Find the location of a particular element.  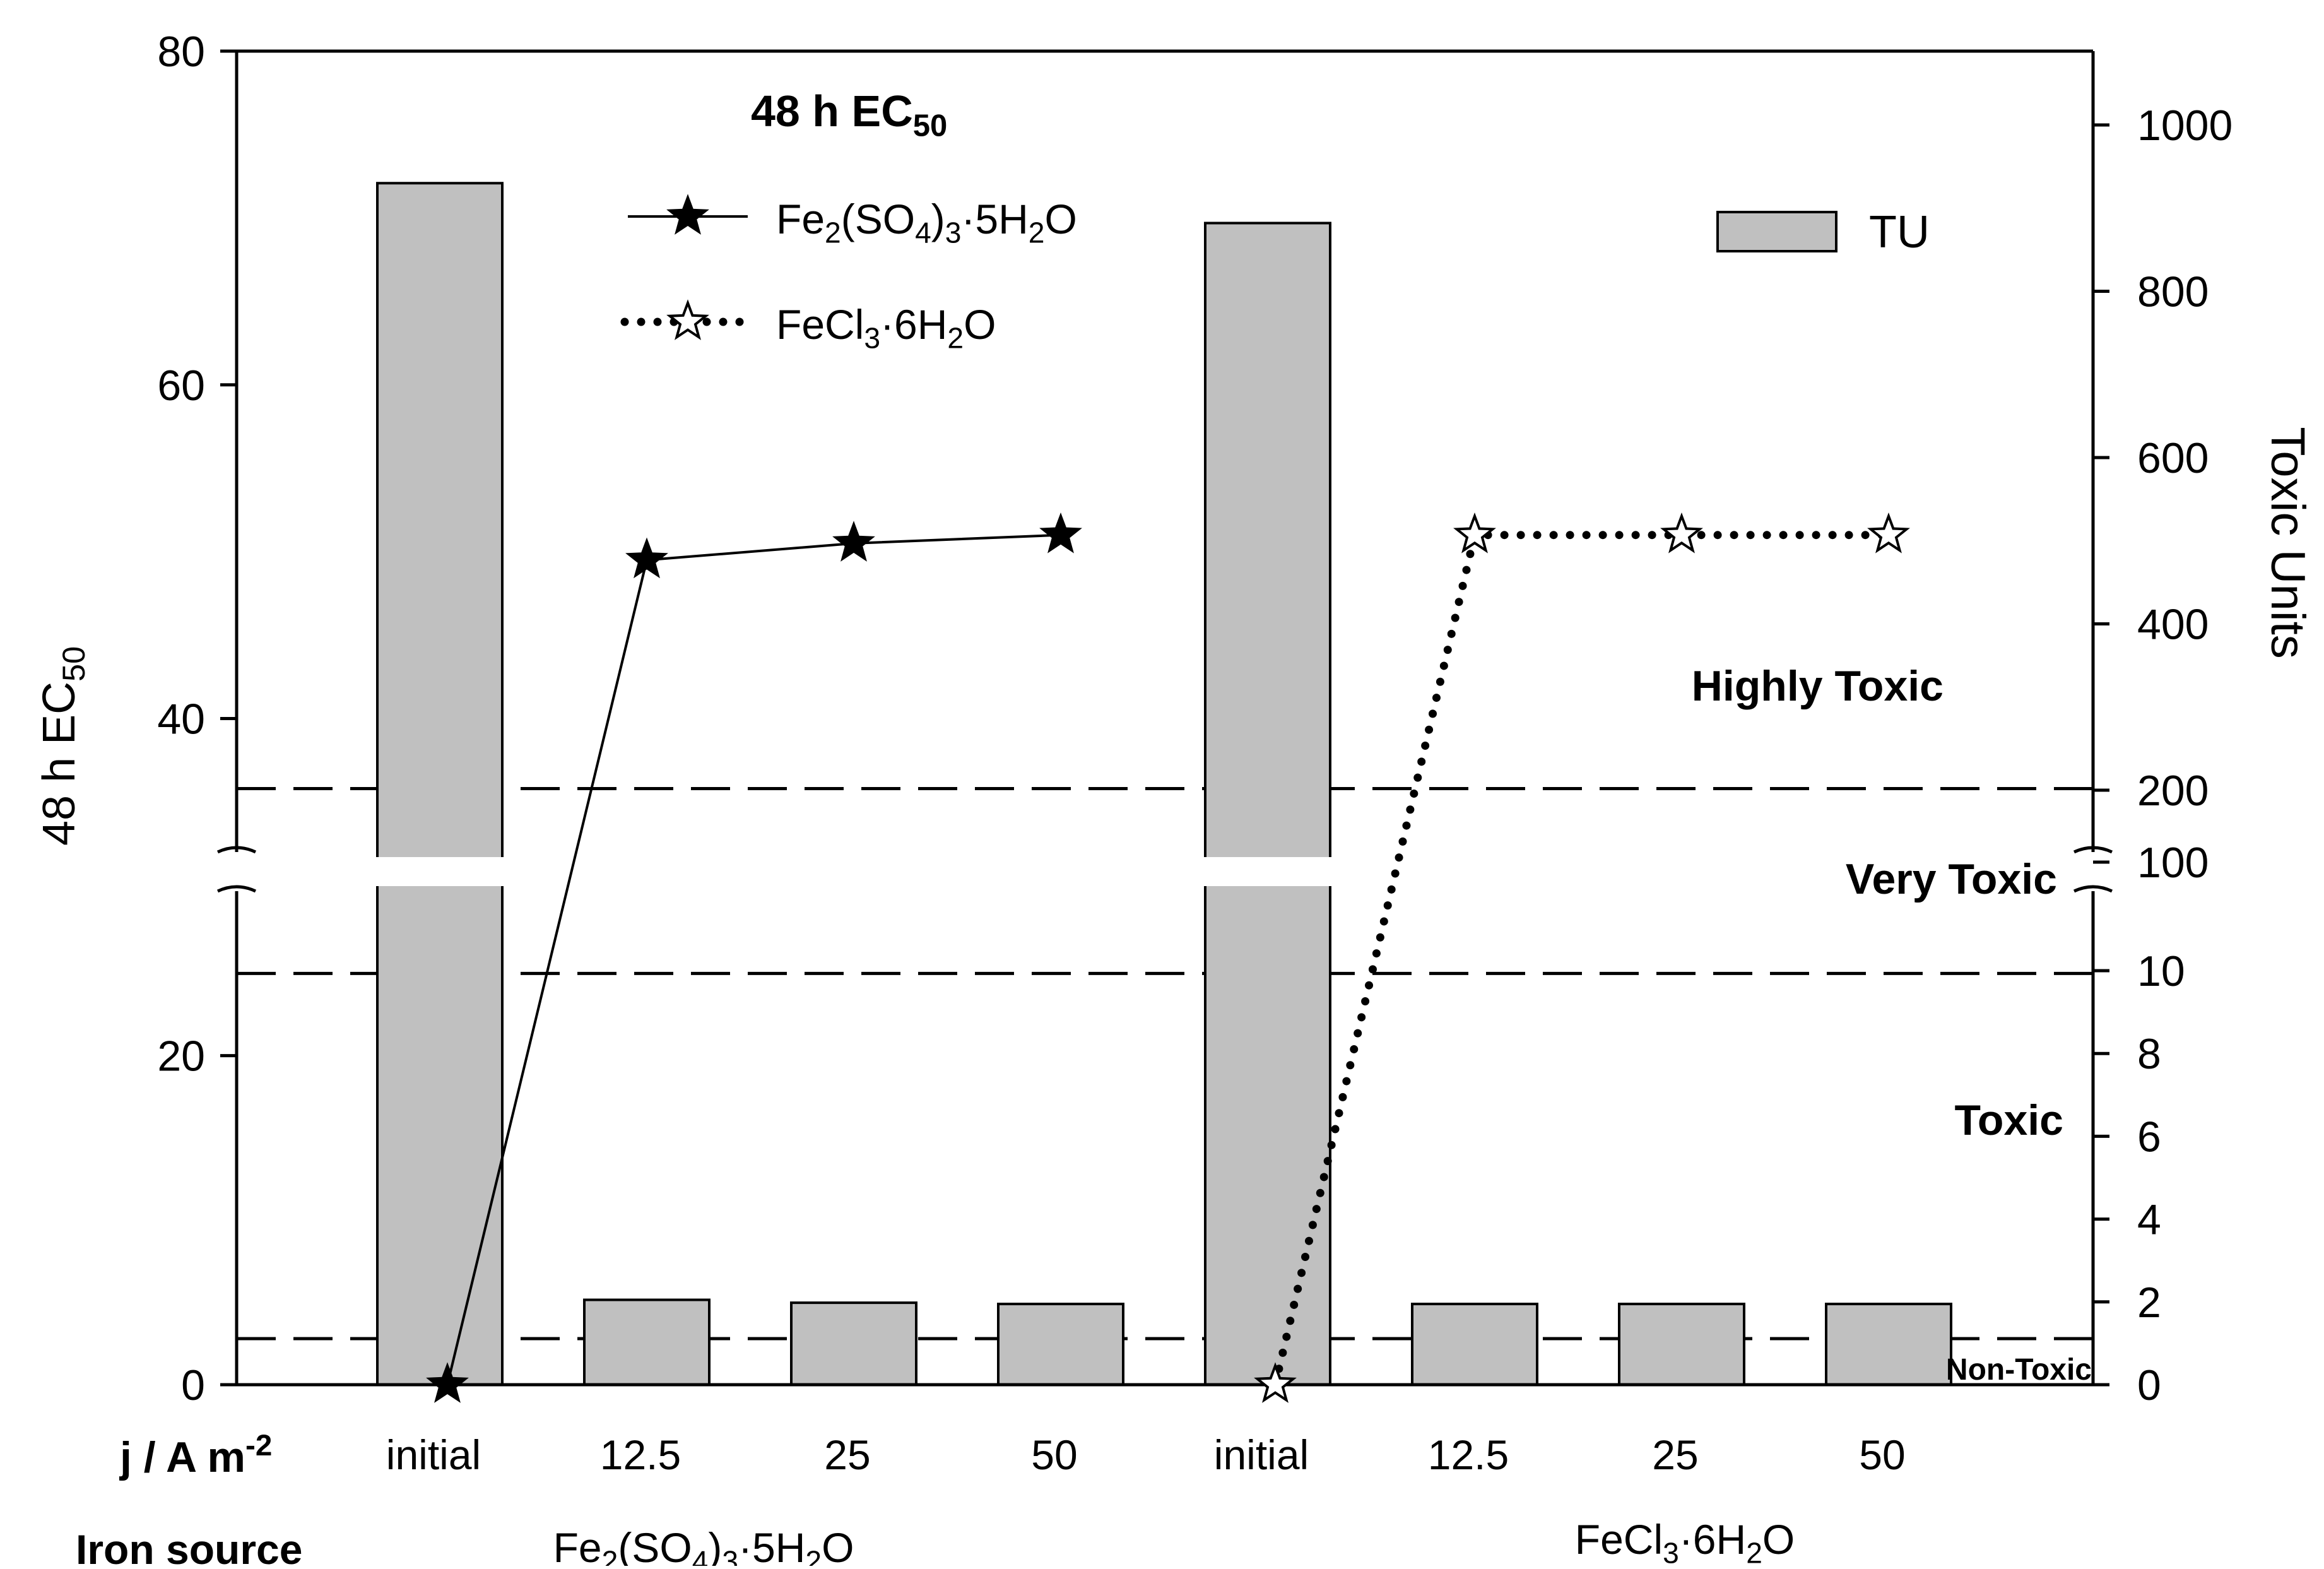

group-label-fe2so43-part: O is located at coordinates (838, 1545).